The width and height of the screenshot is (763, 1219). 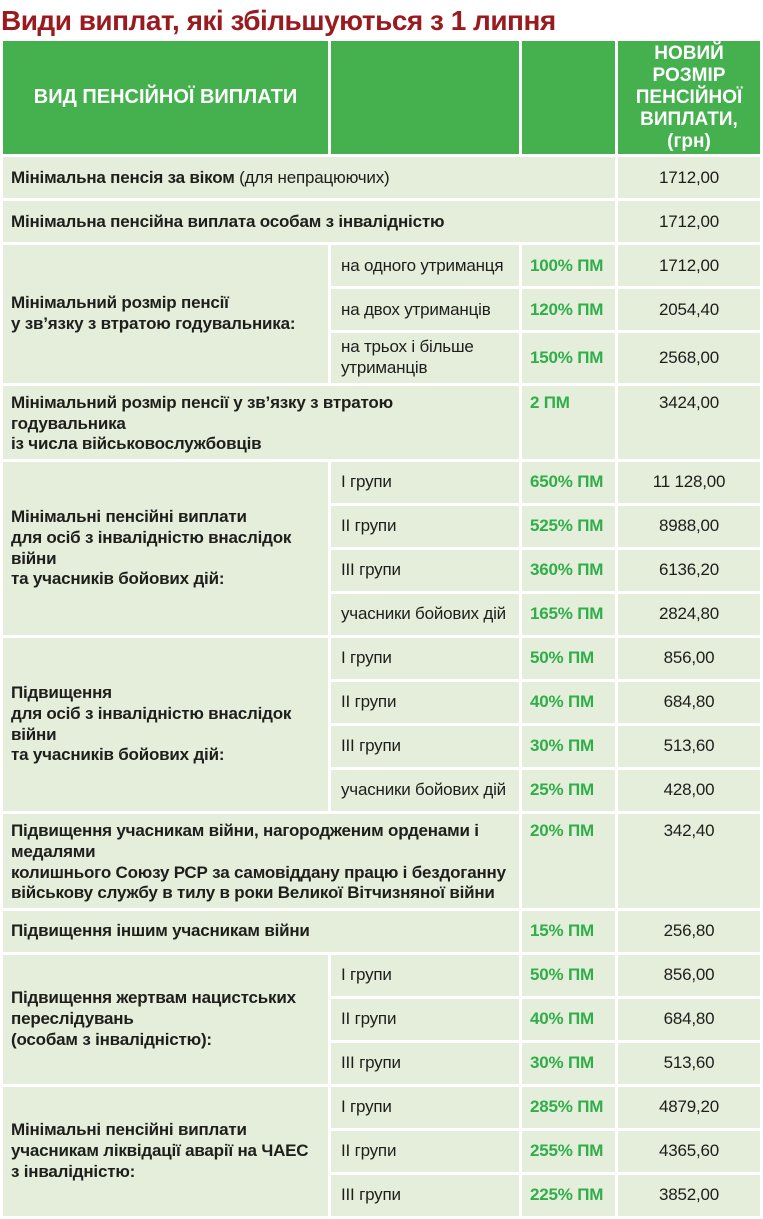 What do you see at coordinates (689, 527) in the screenshot?
I see `value-cell: 8988,00` at bounding box center [689, 527].